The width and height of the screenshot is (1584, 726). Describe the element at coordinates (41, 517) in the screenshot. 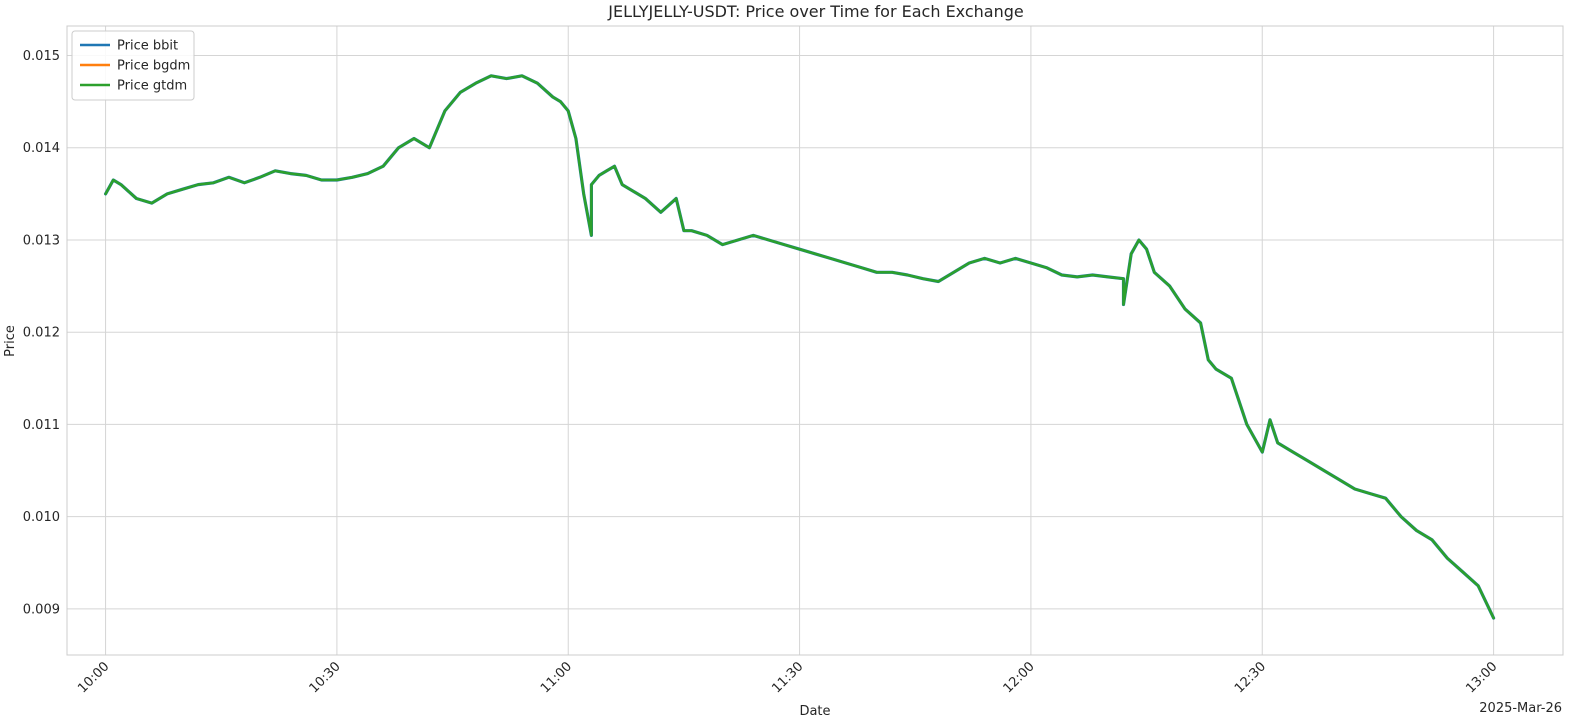

I see `y-tick-label: 0.010` at that location.